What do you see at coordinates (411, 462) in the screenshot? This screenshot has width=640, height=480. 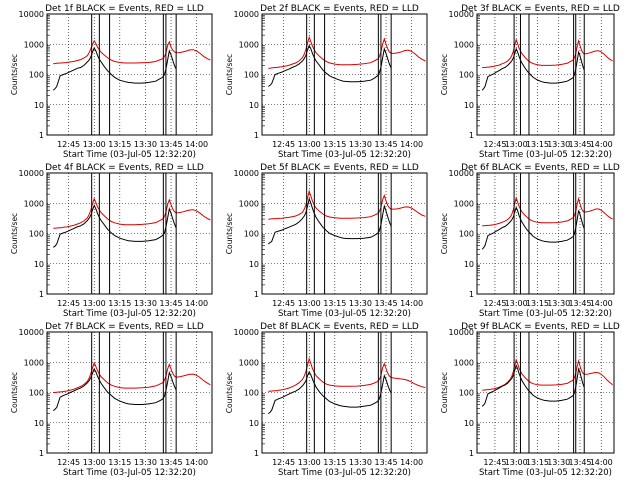 I see `panel-8-xtick-label: 14:00` at bounding box center [411, 462].